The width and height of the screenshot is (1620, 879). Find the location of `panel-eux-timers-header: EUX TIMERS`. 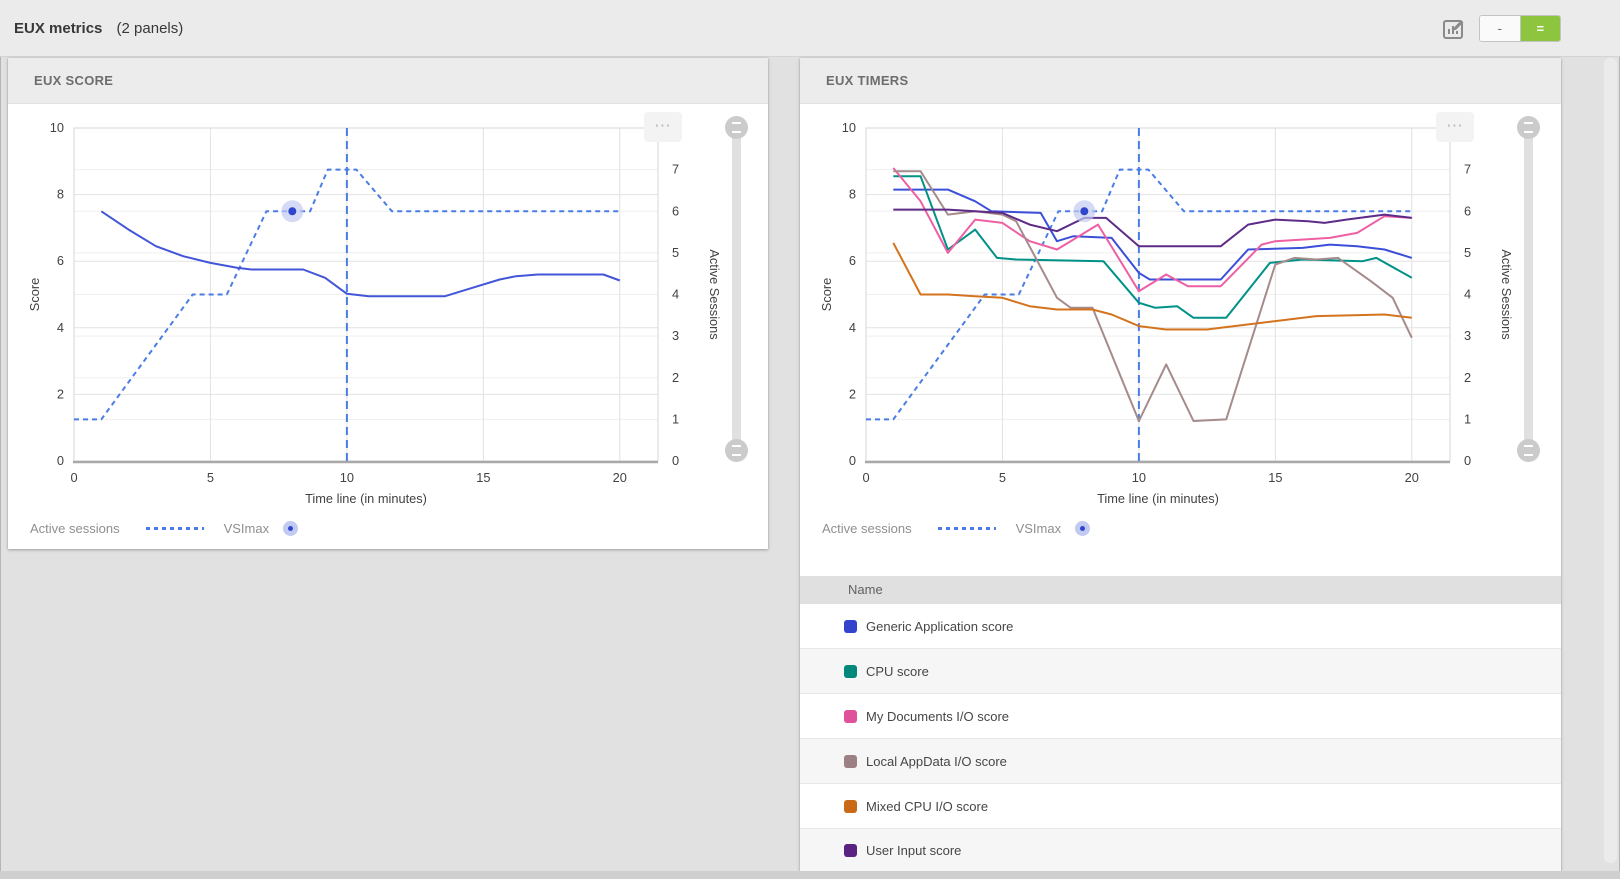

panel-eux-timers-header: EUX TIMERS is located at coordinates (1180, 81).